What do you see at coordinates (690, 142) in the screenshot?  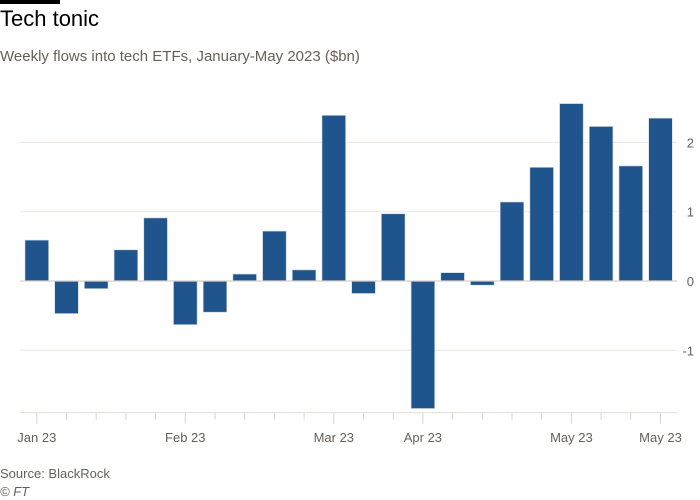 I see `y-tick-label: 2` at bounding box center [690, 142].